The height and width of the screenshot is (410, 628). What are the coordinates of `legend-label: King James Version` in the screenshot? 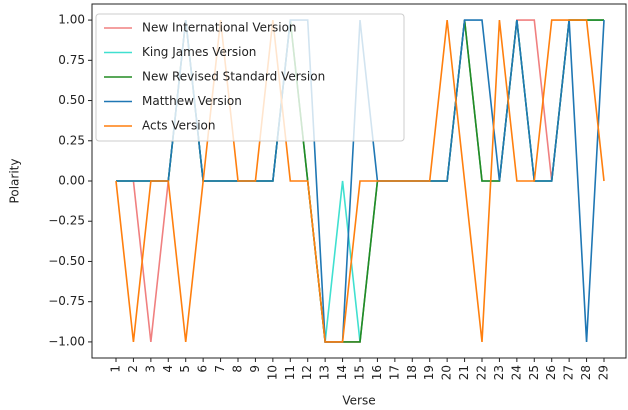 It's located at (199, 52).